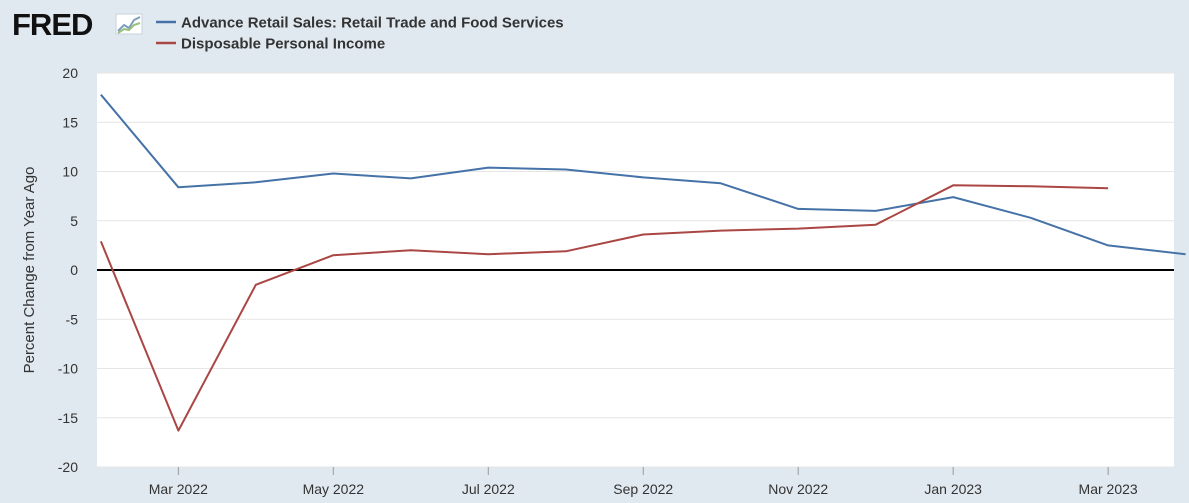 This screenshot has height=503, width=1189. I want to click on y-tick-label: -20, so click(68, 467).